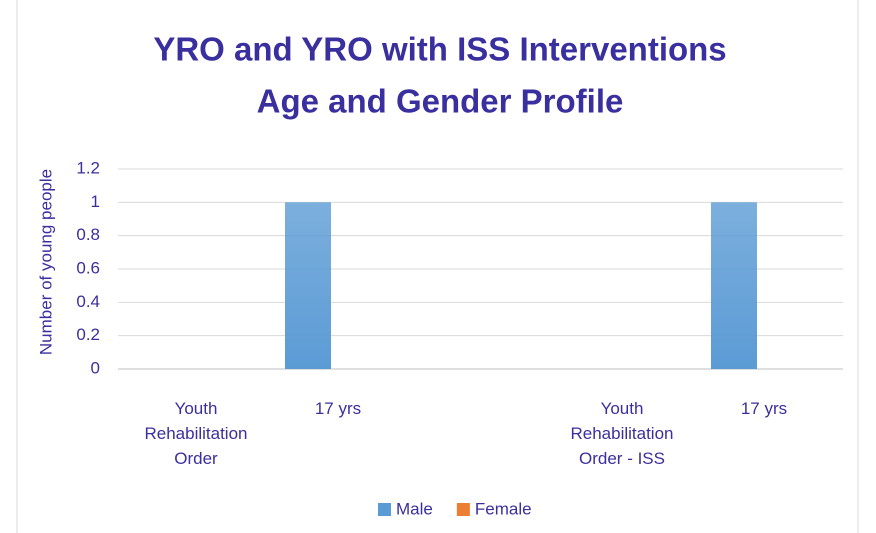 Image resolution: width=876 pixels, height=533 pixels. Describe the element at coordinates (88, 301) in the screenshot. I see `y-tick-label: 0.4` at that location.